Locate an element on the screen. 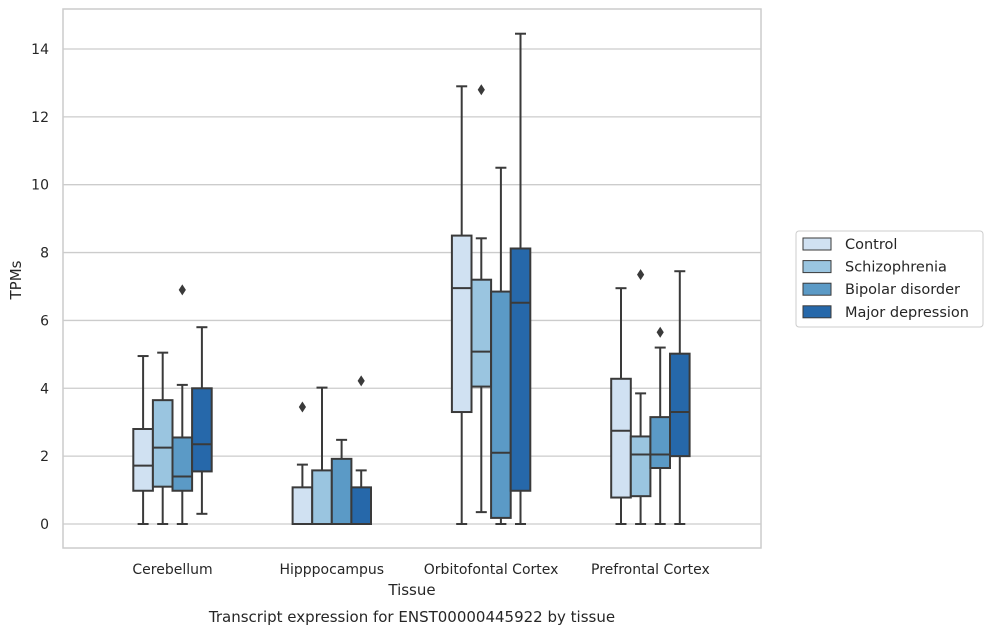  legend-label: Major depression is located at coordinates (907, 313).